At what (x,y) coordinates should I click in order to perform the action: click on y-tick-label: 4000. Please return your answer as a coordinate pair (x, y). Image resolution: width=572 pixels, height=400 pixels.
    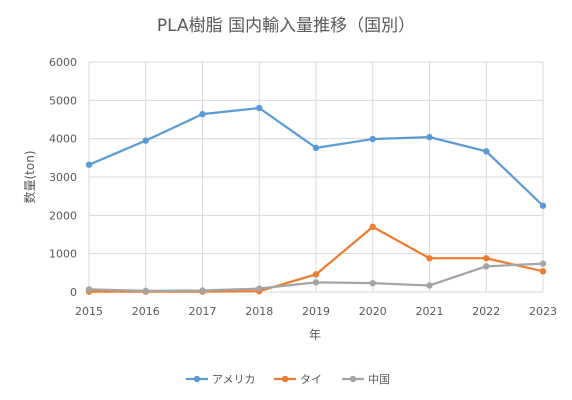
    Looking at the image, I should click on (63, 139).